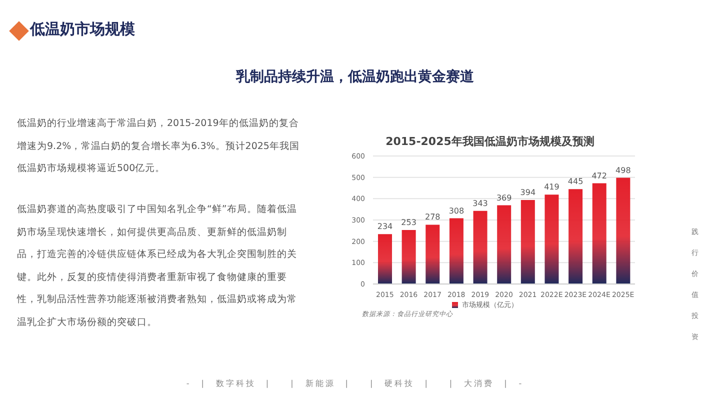 This screenshot has width=710, height=399. Describe the element at coordinates (157, 266) in the screenshot. I see `text: 低温奶赛道的高热度吸引了中国知名乳企争“鲜”布局。随着低温奶市场呈现快速增长，如何提供更高品质、更新鲜的低温奶制品，打造完善的冷链供应链体系已经成为各大乳企突围制胜的关键。此外，反复的疫情使得消费者重新审视了食物健康的重要性，乳制品活性营养功能逐渐被消费者熟知，低温奶或将成为常温乳企扩大市场份额的突破口。` at that location.